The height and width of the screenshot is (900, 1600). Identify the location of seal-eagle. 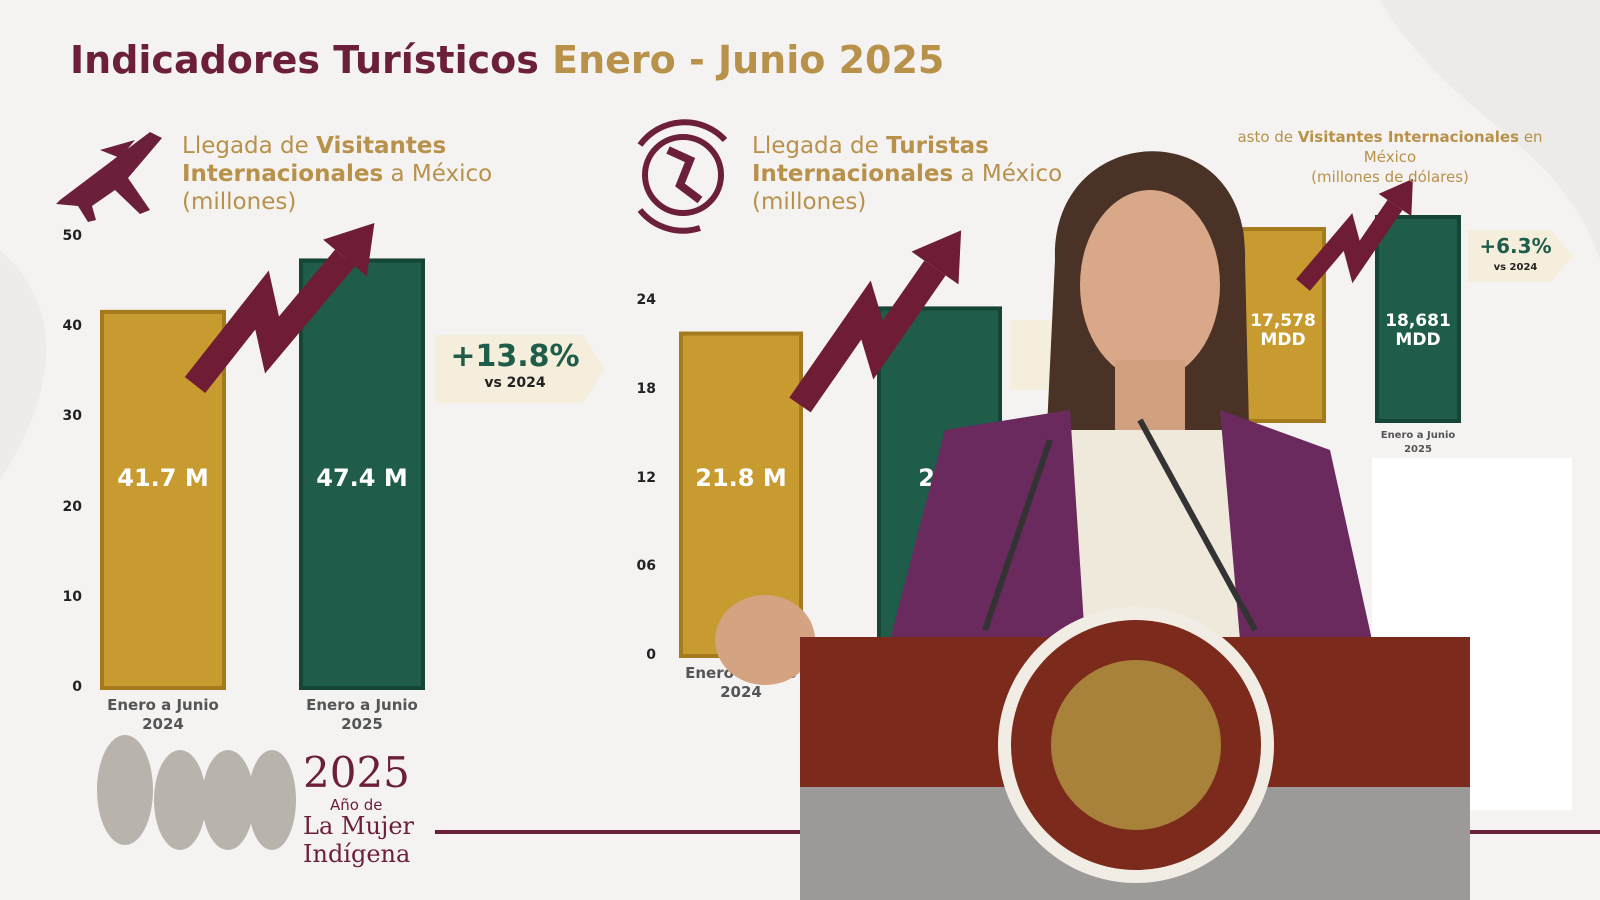
(1136, 745).